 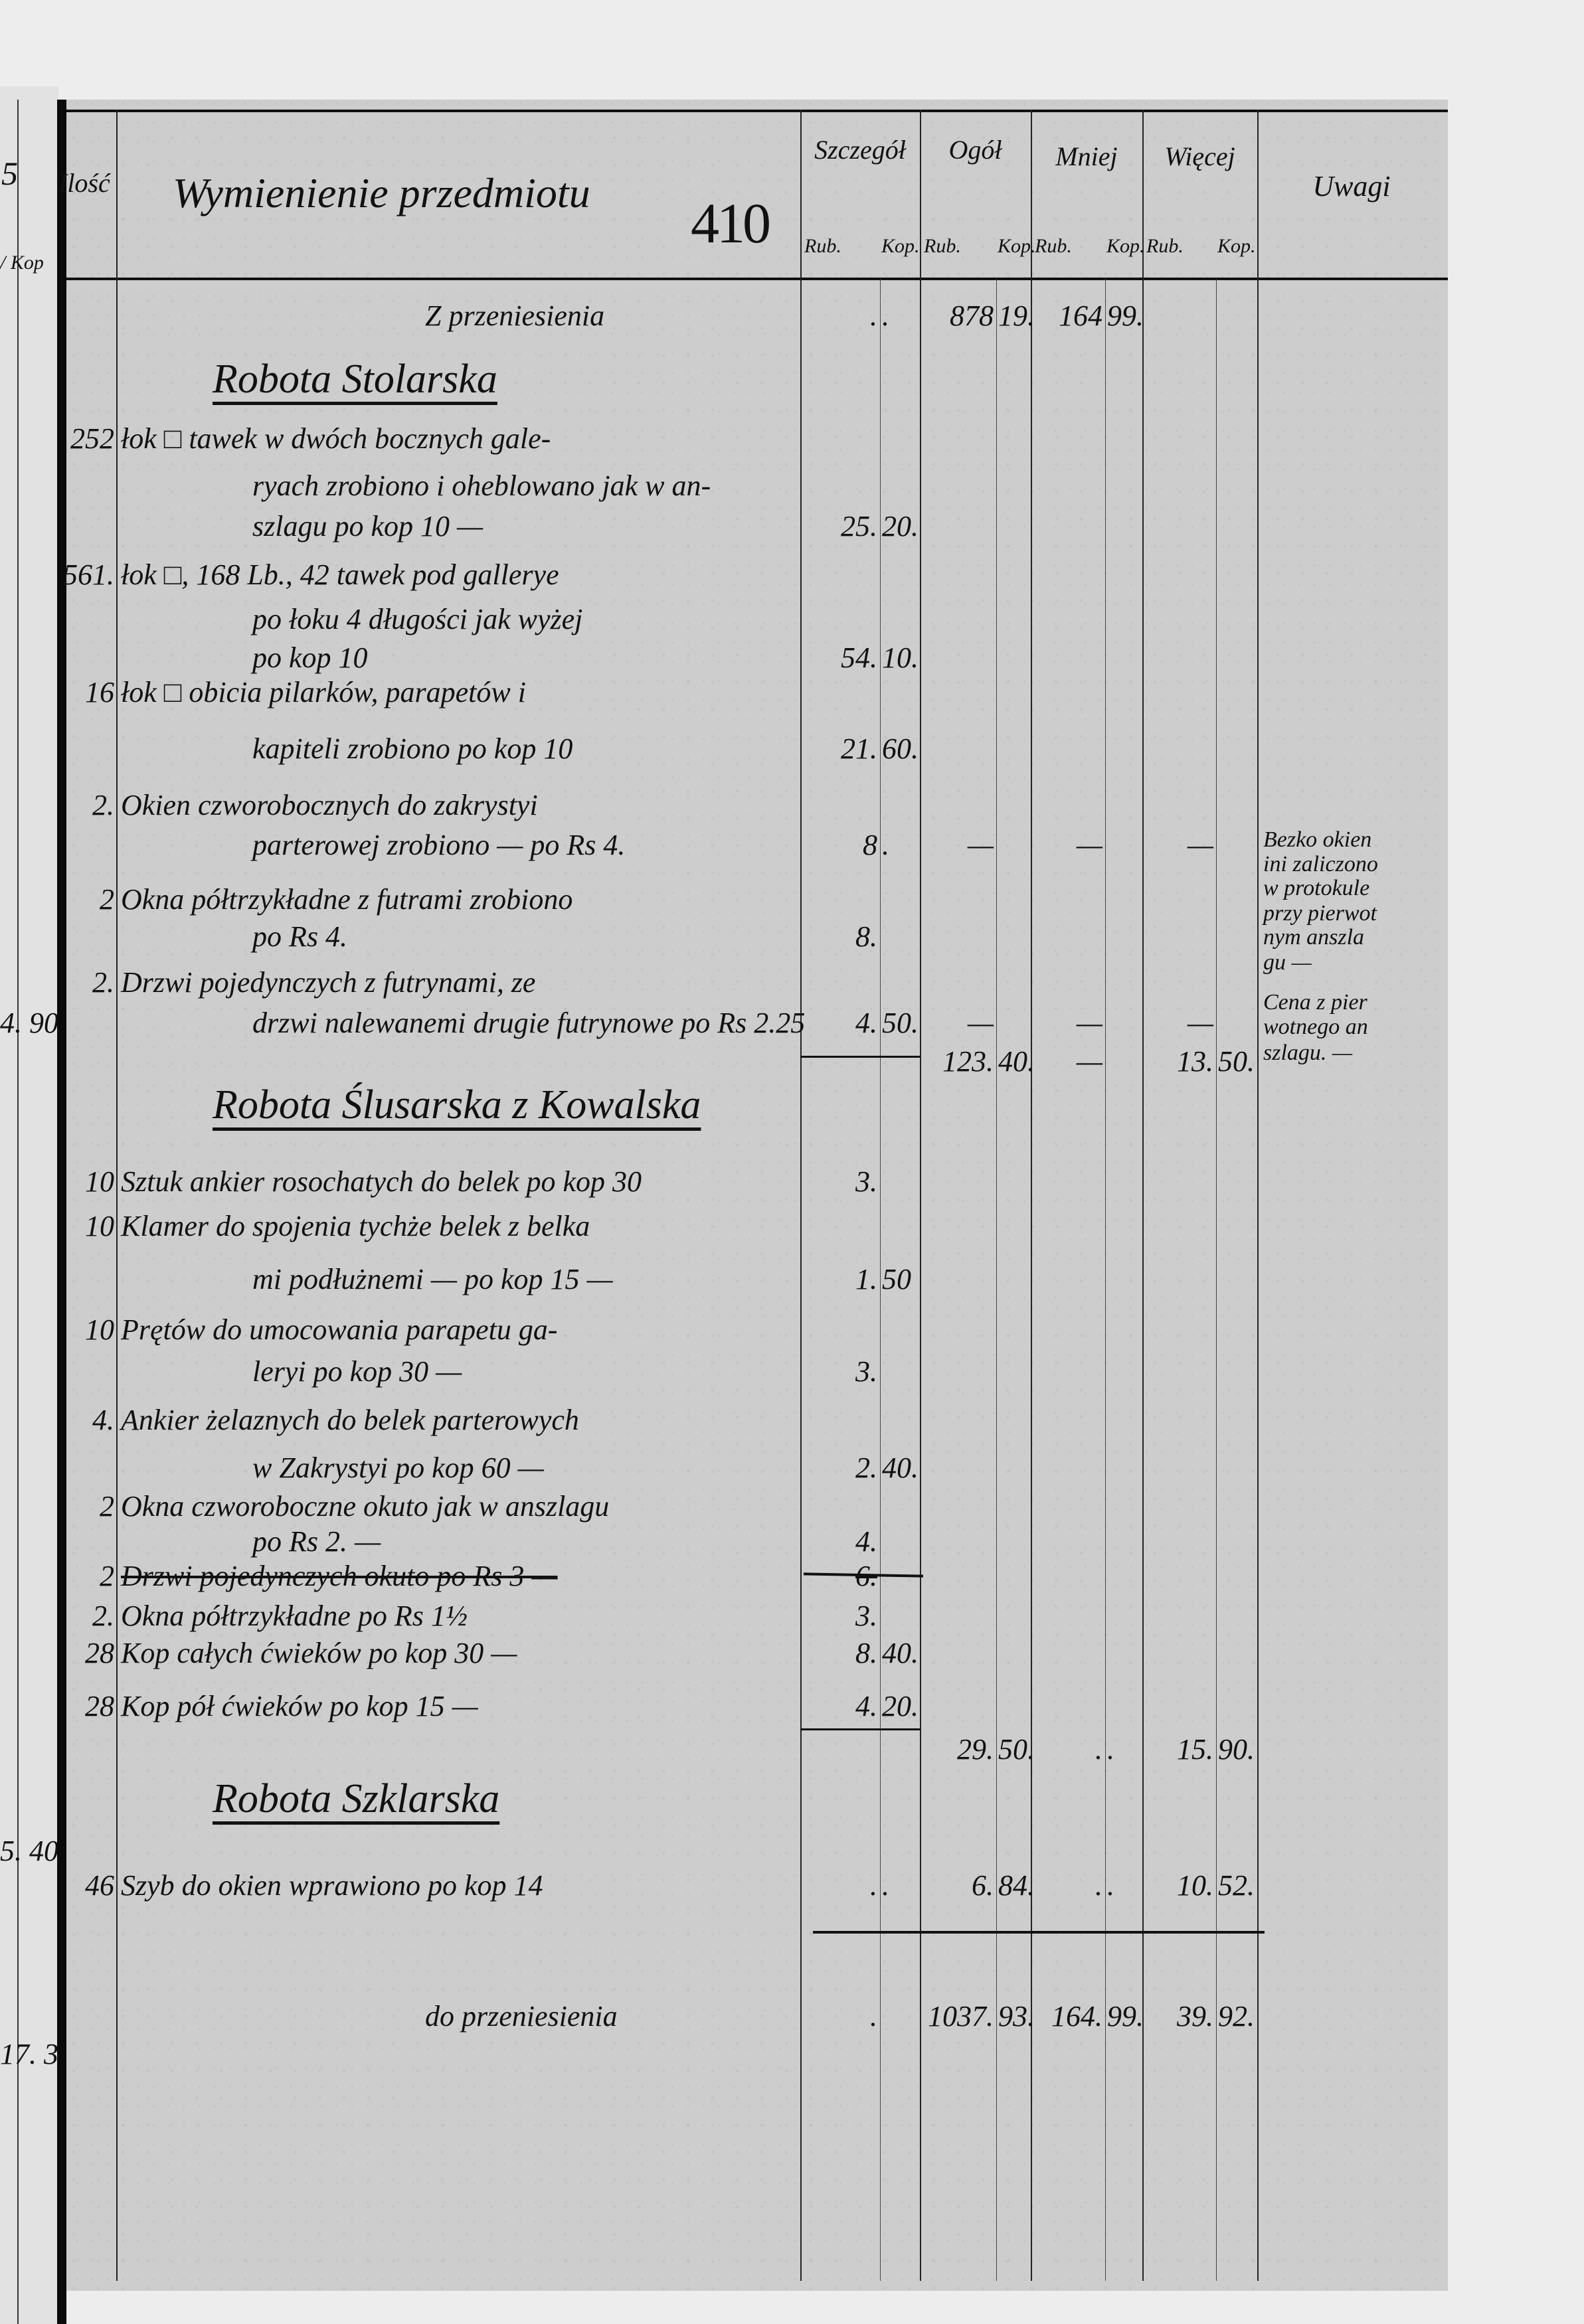 What do you see at coordinates (323, 692) in the screenshot?
I see `item-description: łok □ obicia pilarków, parapetów i` at bounding box center [323, 692].